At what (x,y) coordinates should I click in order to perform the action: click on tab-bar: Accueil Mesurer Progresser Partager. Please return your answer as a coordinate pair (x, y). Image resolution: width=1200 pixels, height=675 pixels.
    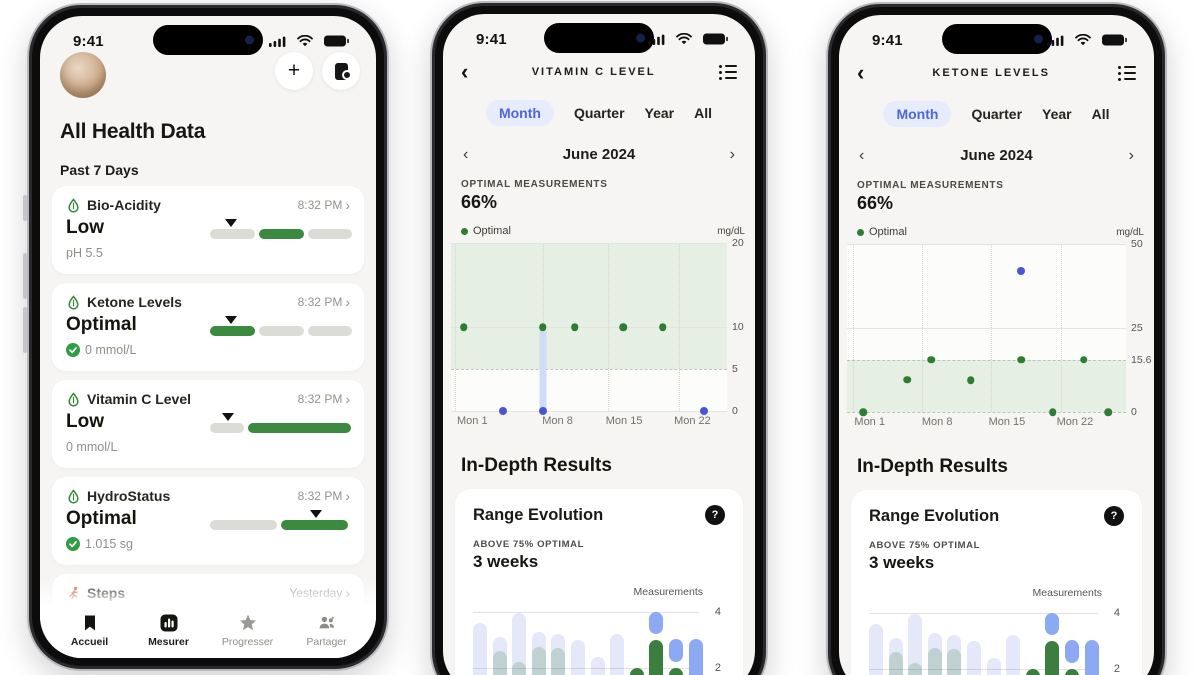
    Looking at the image, I should click on (208, 632).